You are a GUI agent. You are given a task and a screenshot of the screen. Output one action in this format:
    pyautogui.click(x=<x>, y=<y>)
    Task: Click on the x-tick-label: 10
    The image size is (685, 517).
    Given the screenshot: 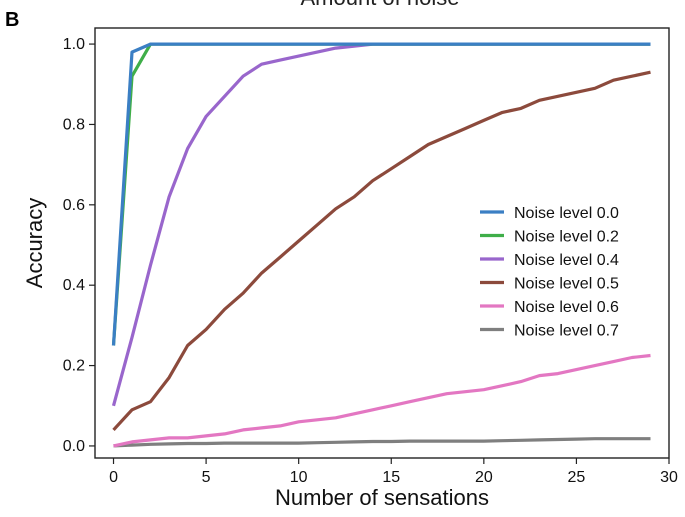 What is the action you would take?
    pyautogui.click(x=299, y=477)
    